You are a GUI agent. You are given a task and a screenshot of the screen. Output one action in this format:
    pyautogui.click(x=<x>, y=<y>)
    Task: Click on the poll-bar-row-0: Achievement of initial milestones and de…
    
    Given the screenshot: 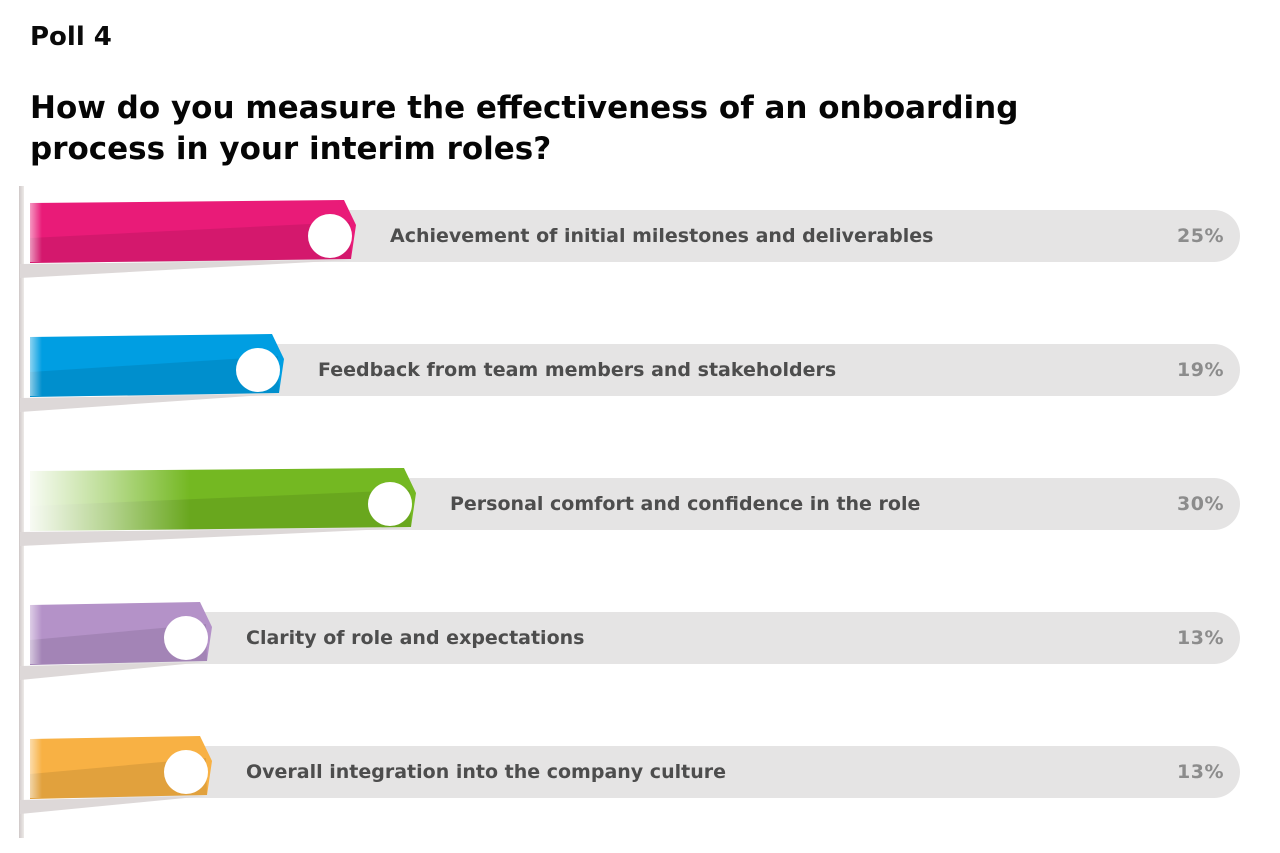 What is the action you would take?
    pyautogui.click(x=640, y=236)
    